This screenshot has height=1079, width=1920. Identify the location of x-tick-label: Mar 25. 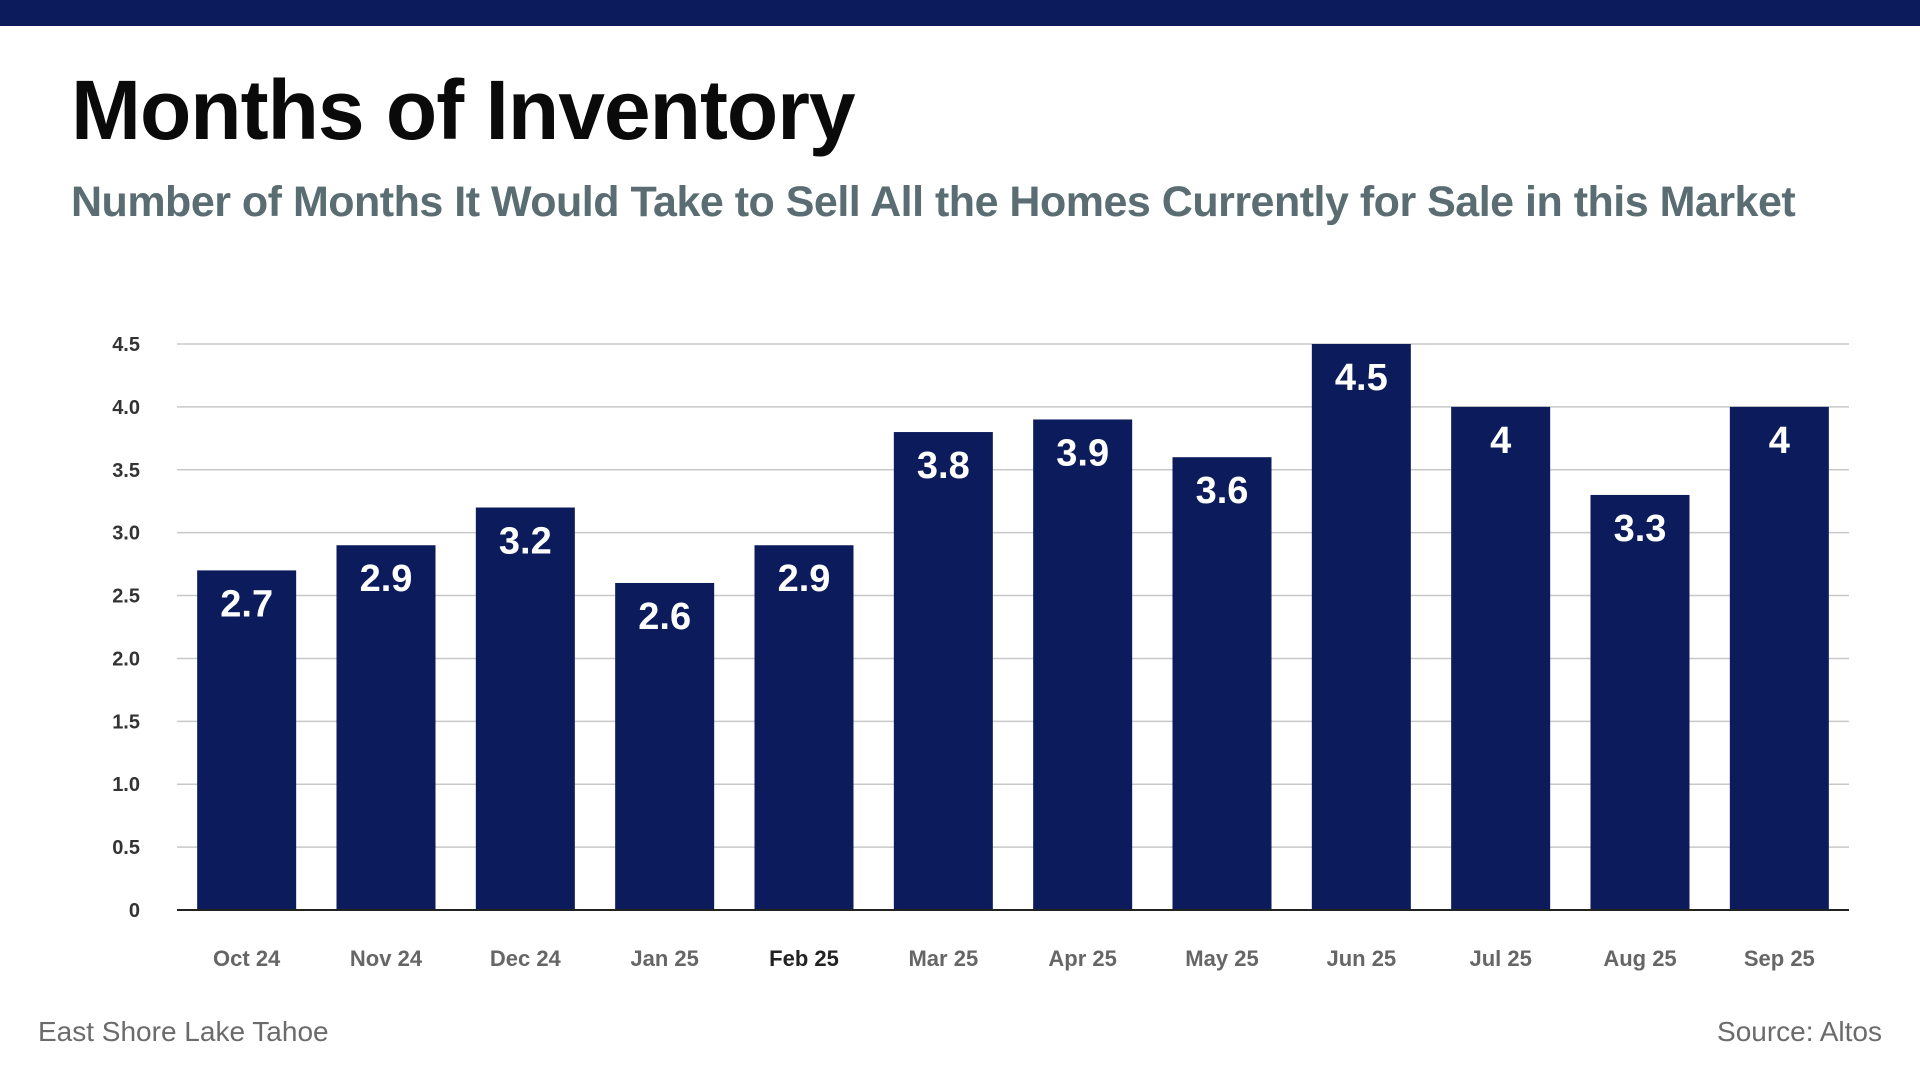
(943, 958).